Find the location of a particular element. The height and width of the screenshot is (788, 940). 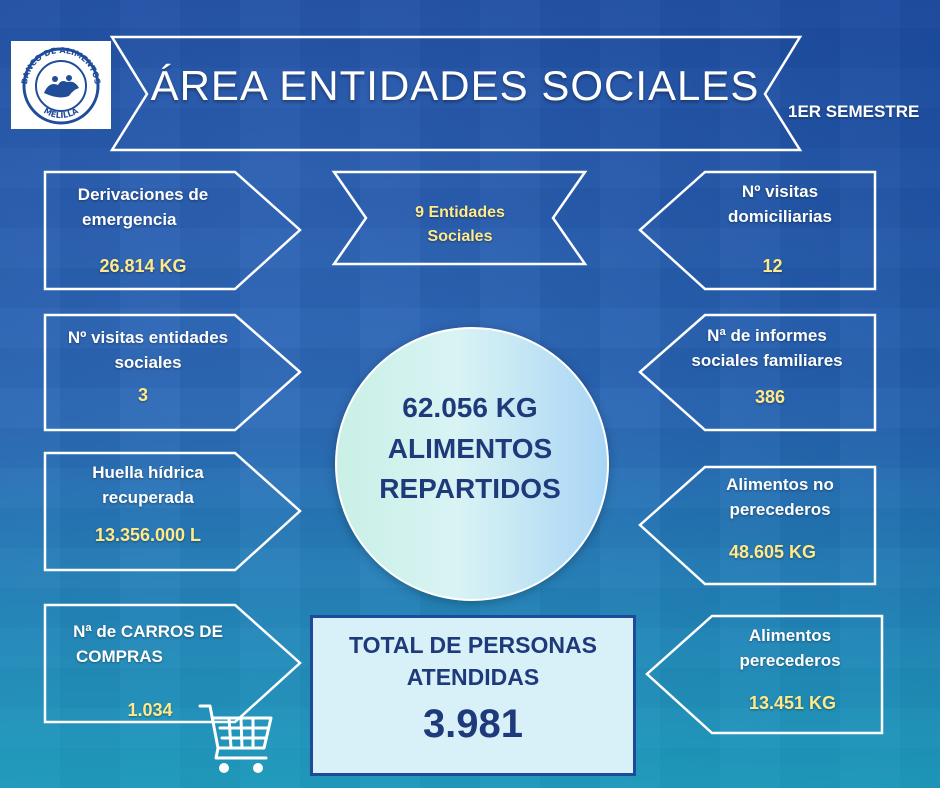

huella-hidrica-label: Huella hídrica recuperada is located at coordinates (148, 485).